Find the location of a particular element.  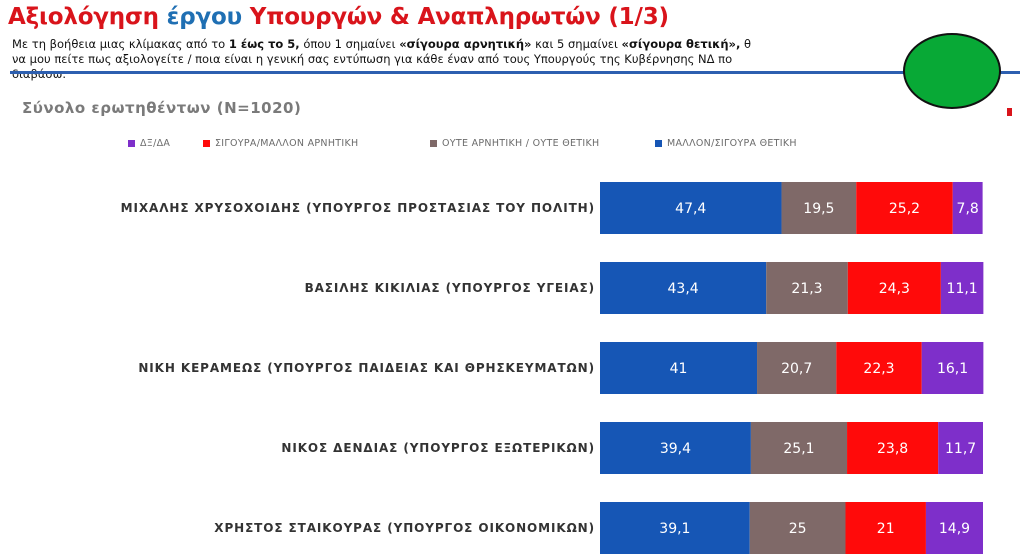

data-label-dk: 11,7 is located at coordinates (960, 449).